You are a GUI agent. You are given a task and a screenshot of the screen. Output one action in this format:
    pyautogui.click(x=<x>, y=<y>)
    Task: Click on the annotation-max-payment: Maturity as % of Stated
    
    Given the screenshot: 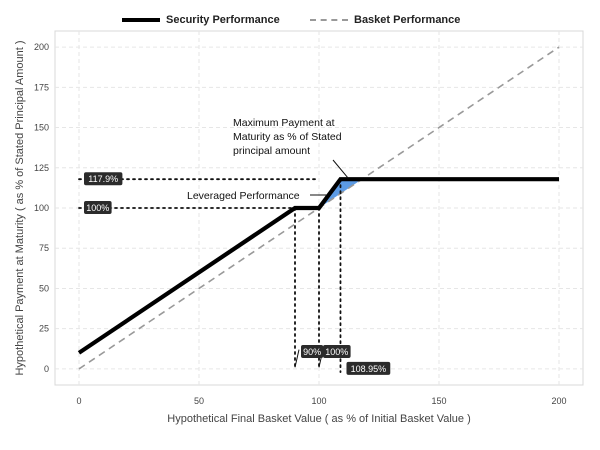 What is the action you would take?
    pyautogui.click(x=287, y=137)
    